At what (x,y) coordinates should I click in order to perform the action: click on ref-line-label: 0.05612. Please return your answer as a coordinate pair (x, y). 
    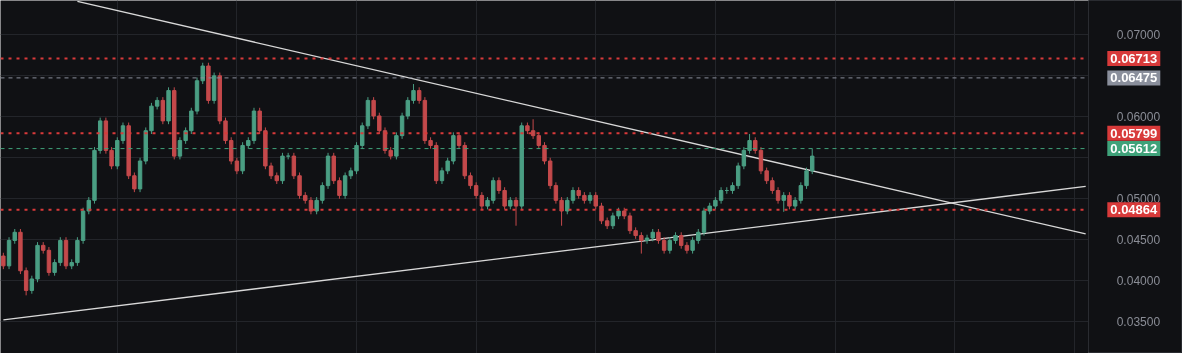
    Looking at the image, I should click on (1134, 149).